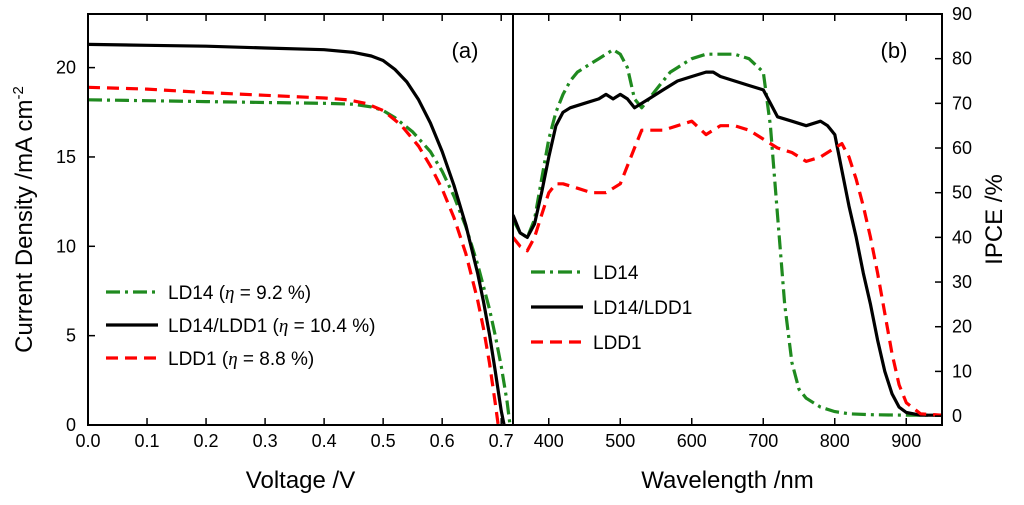 Image resolution: width=1024 pixels, height=505 pixels. I want to click on x-axis-label: Wavelength /nm, so click(727, 480).